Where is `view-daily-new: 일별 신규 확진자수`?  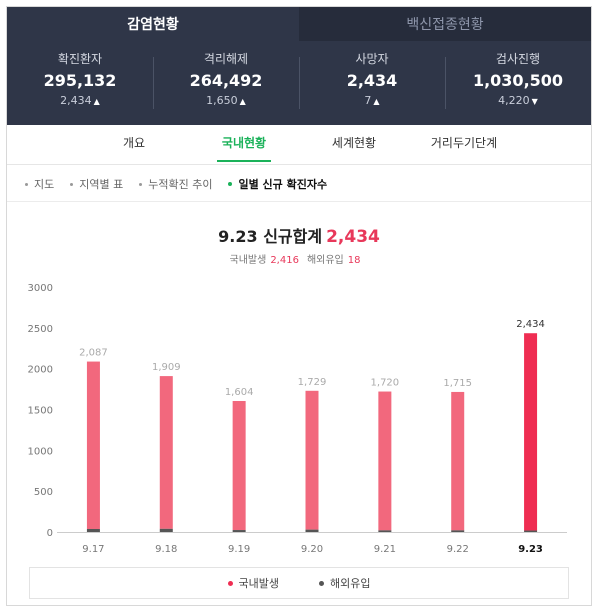
view-daily-new: 일별 신규 확진자수 is located at coordinates (277, 184).